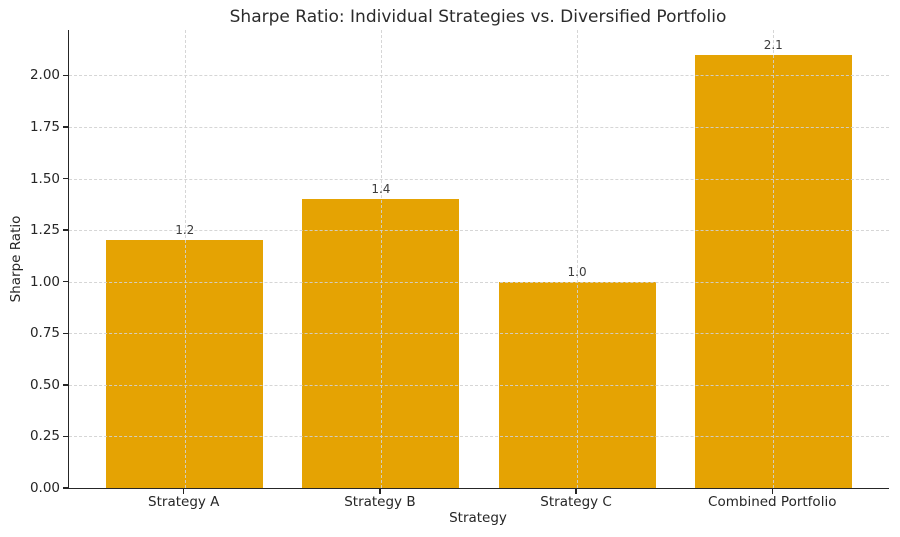  What do you see at coordinates (44, 75) in the screenshot?
I see `y-tick-label: 2.00` at bounding box center [44, 75].